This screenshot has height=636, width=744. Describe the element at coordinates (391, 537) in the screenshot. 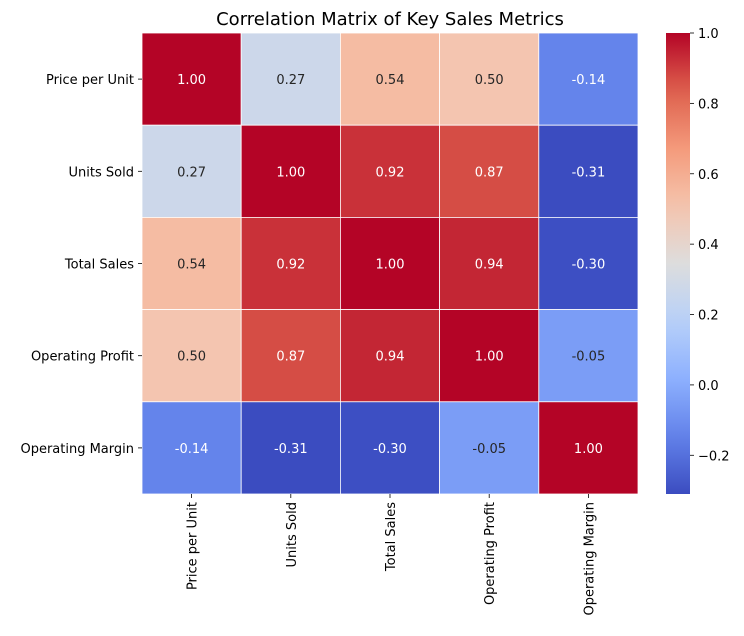

I see `x-tick-label: Total Sales` at that location.